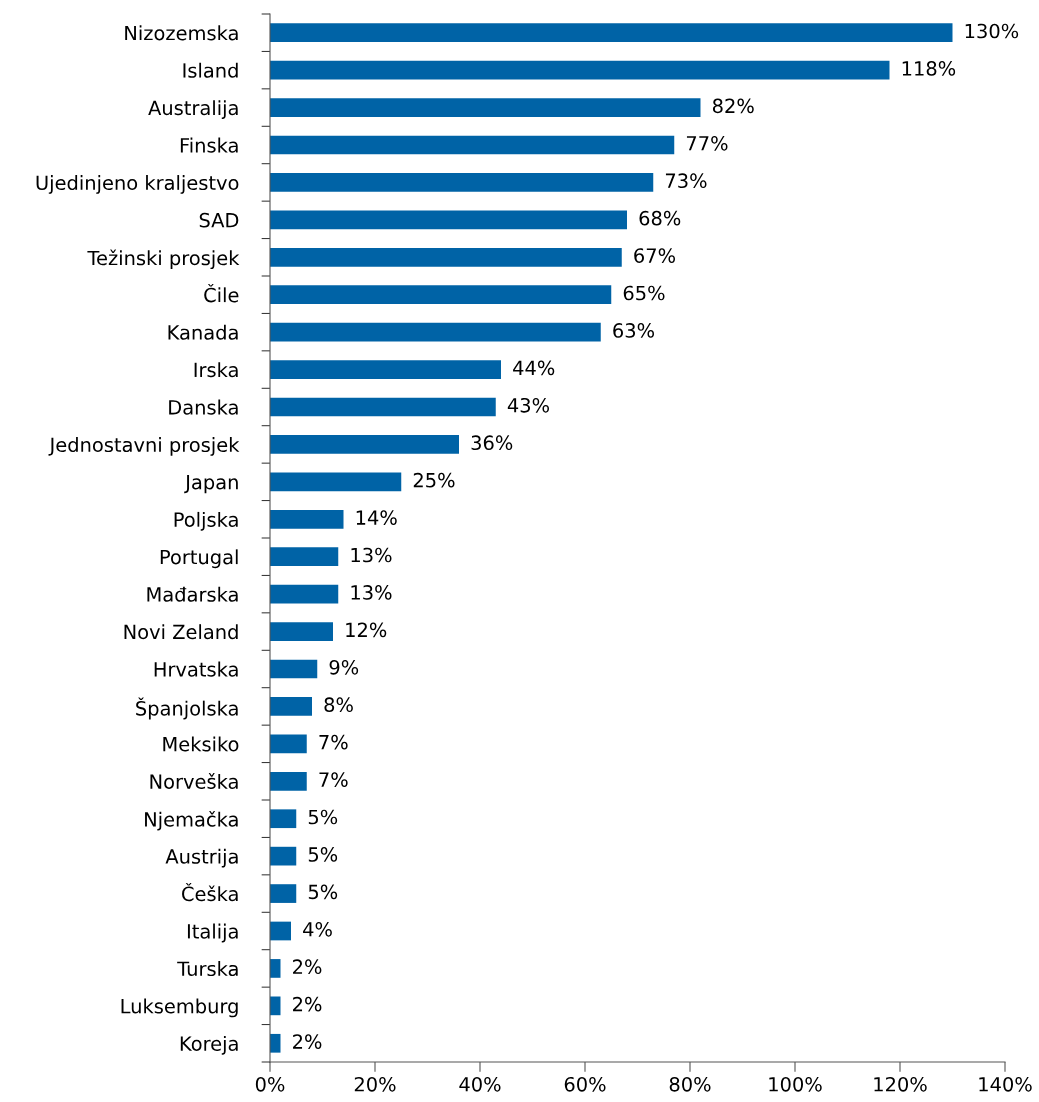  What do you see at coordinates (181, 33) in the screenshot?
I see `y-tick-label: Nizozemska` at bounding box center [181, 33].